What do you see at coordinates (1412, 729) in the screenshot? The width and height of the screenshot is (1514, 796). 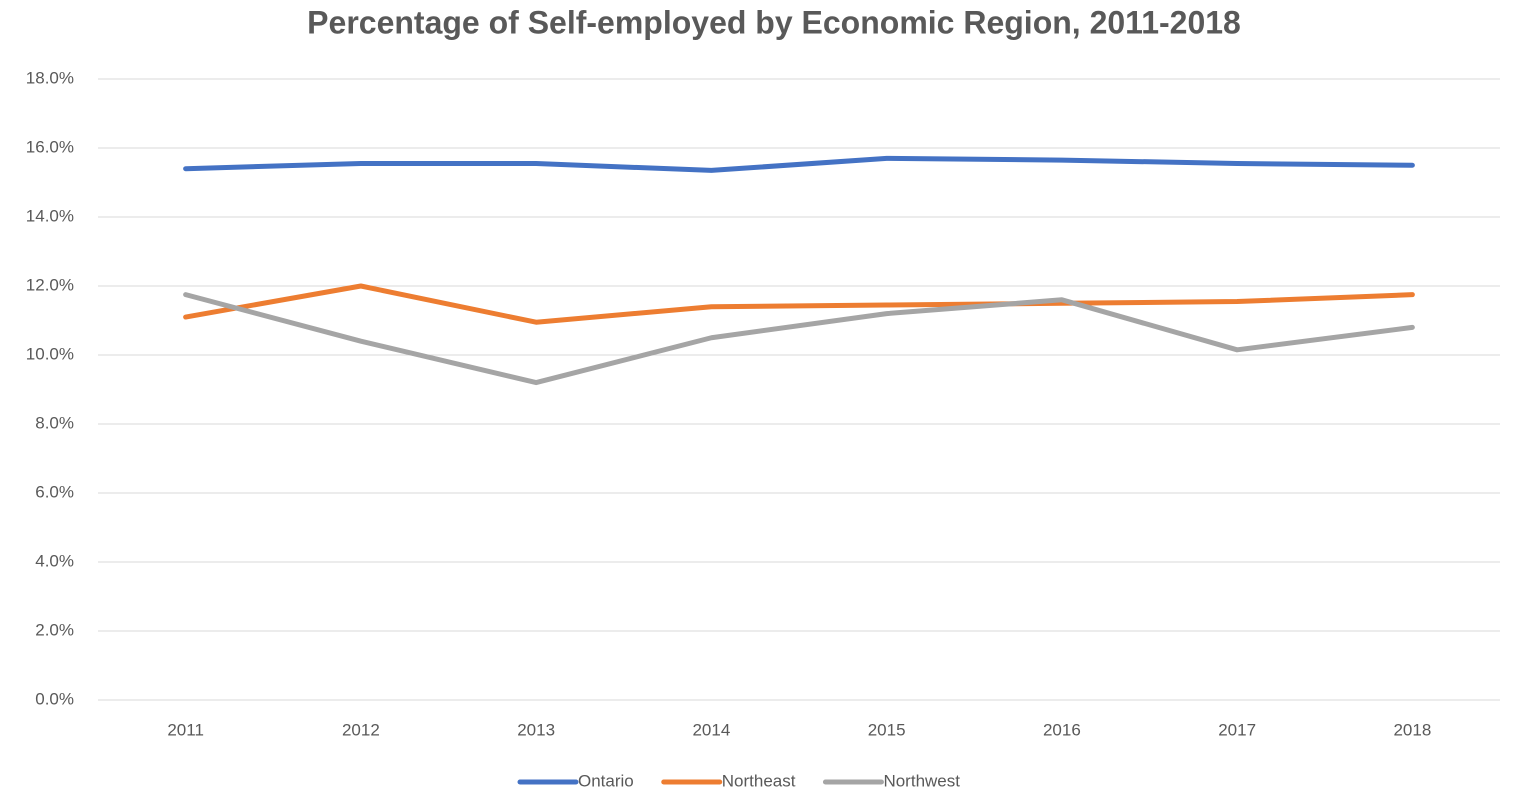 I see `x-tick-label: 2018` at bounding box center [1412, 729].